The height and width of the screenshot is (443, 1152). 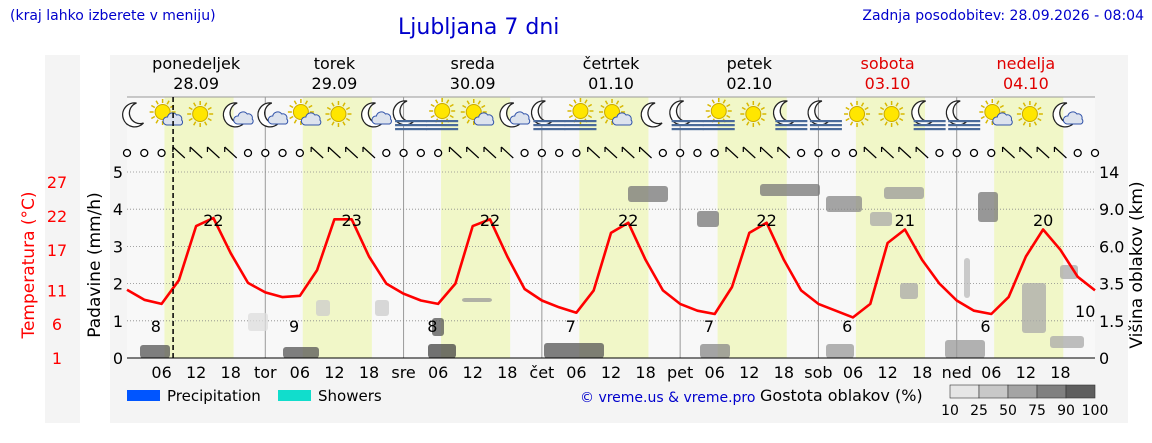 What do you see at coordinates (1137, 264) in the screenshot?
I see `cloud-height-axis-label: Višina oblakov (km)` at bounding box center [1137, 264].